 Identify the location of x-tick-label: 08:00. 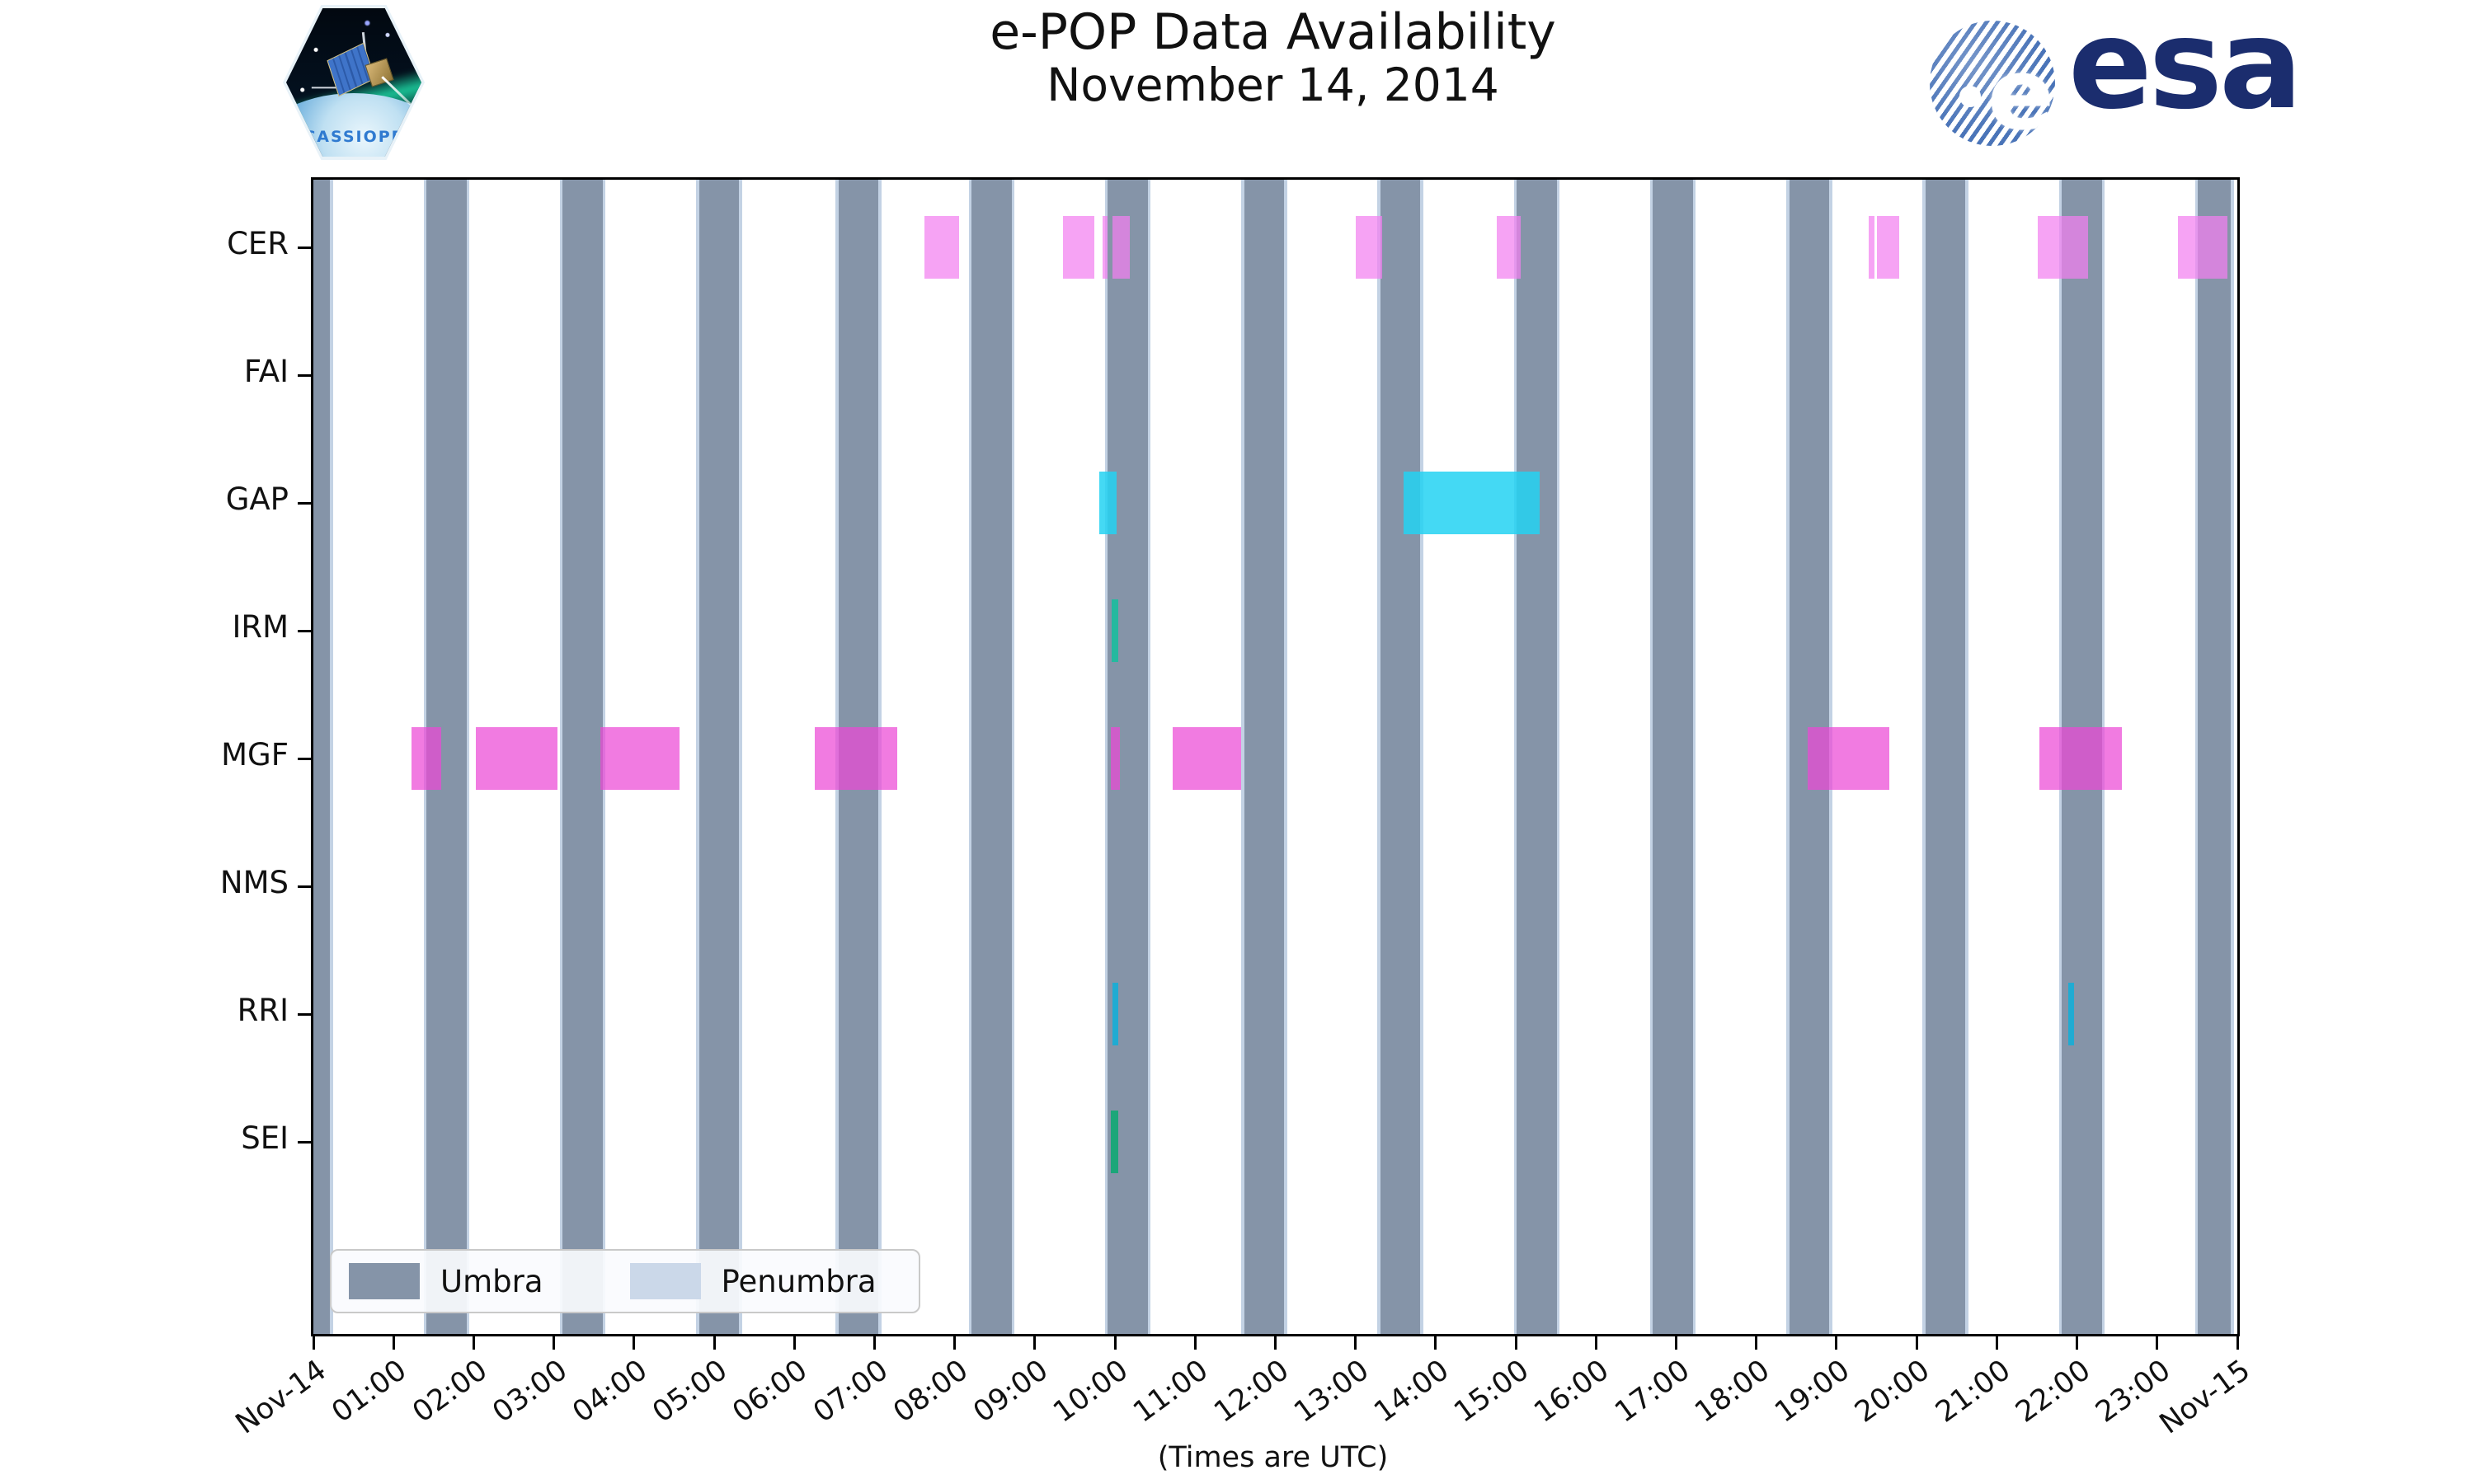
(931, 1392).